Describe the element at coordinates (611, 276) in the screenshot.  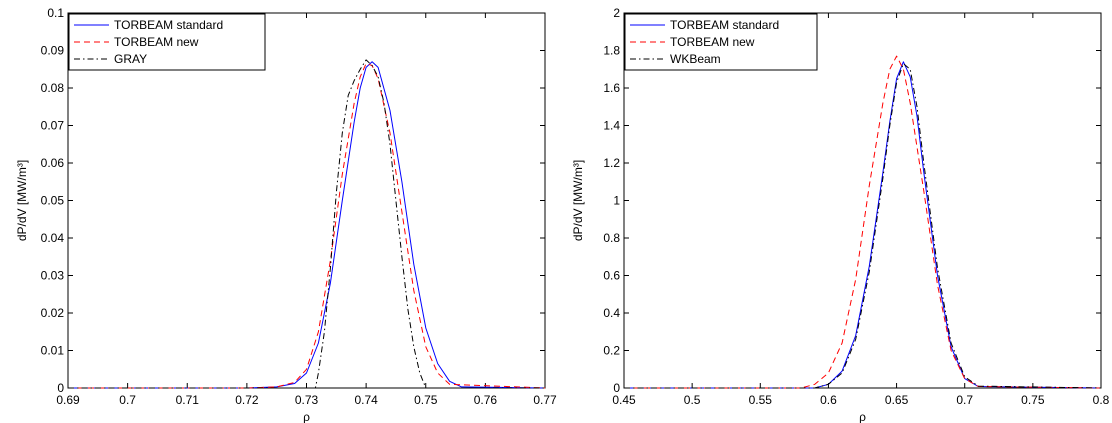
I see `y-tick-label: 0.6` at that location.